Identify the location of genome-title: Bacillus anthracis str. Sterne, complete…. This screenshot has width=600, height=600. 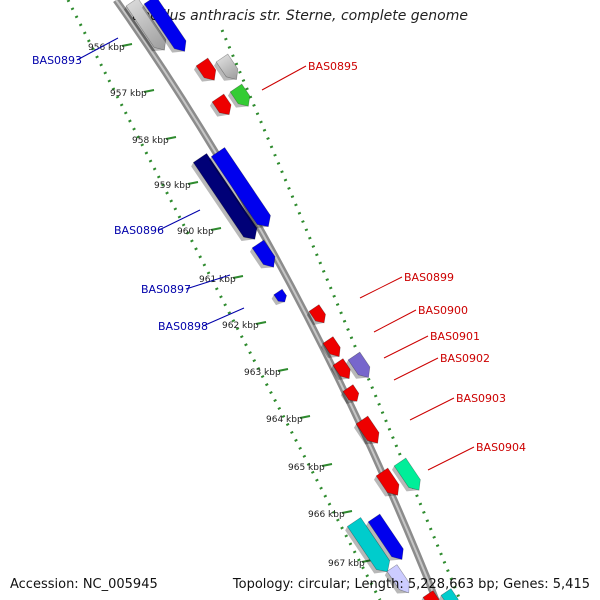
(300, 16).